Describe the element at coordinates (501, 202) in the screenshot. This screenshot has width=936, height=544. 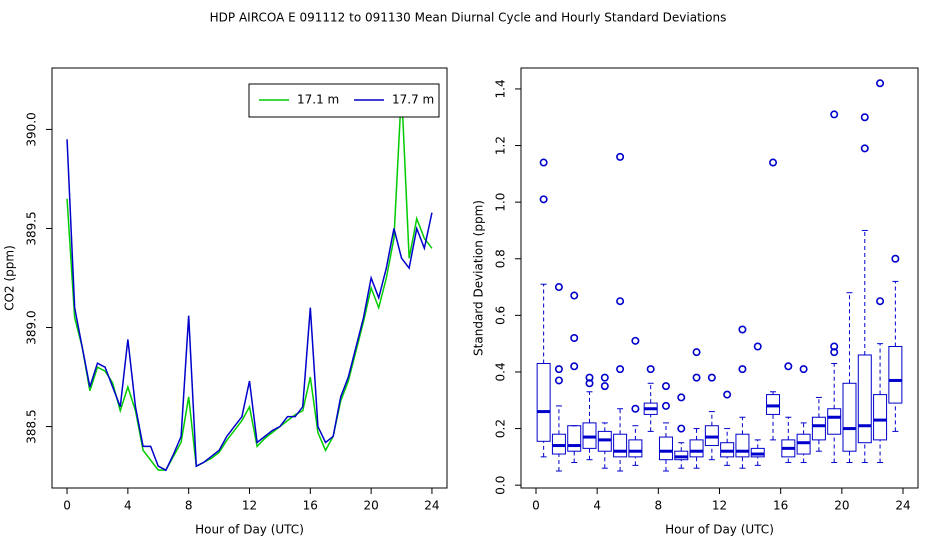
I see `y-tick-label: 1.0` at that location.